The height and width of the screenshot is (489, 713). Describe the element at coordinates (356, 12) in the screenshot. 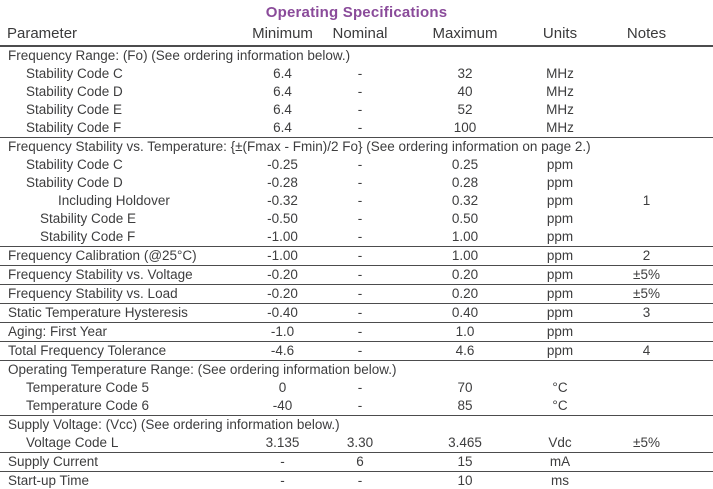

I see `page-title: Operating Specifications` at that location.